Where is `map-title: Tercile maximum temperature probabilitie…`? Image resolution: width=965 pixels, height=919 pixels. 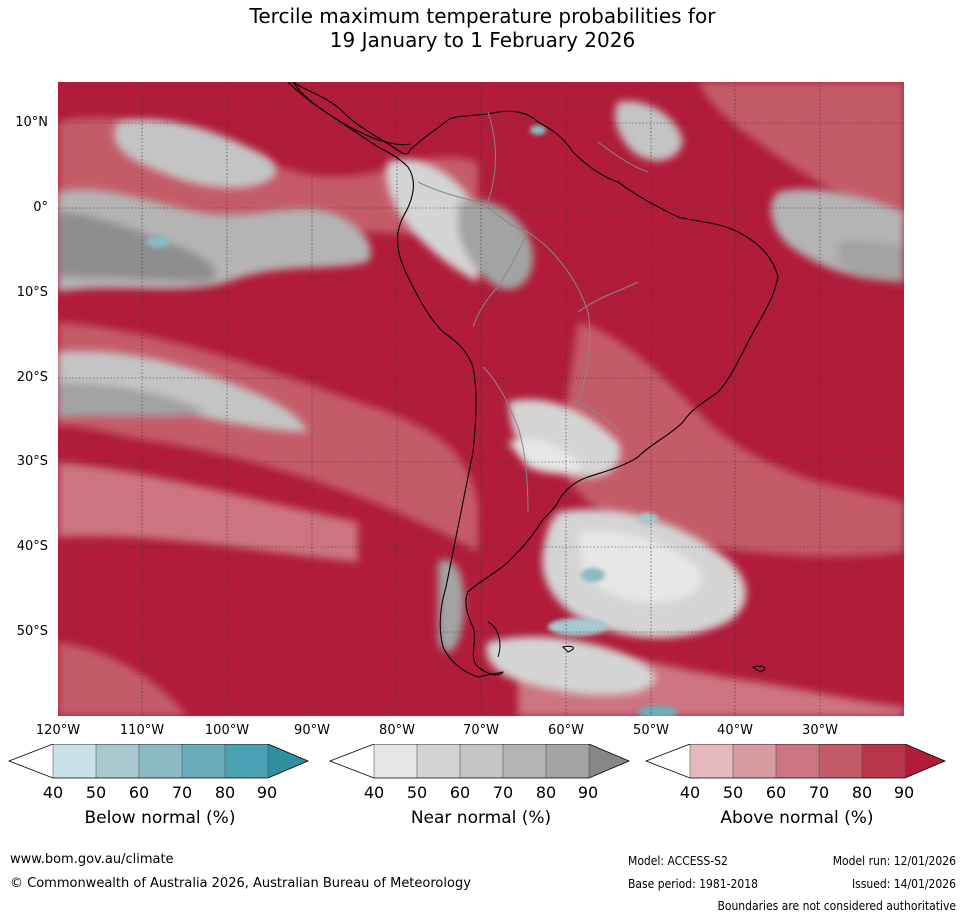 map-title: Tercile maximum temperature probabilitie… is located at coordinates (482, 28).